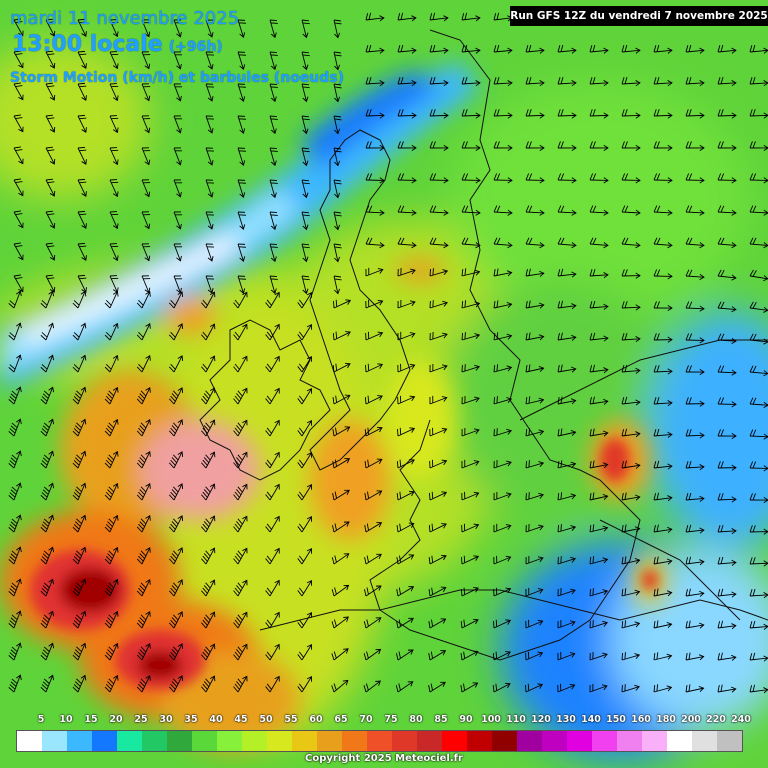 Image resolution: width=768 pixels, height=768 pixels. Describe the element at coordinates (195, 47) in the screenshot. I see `forecast-offset: (+96h)` at that location.